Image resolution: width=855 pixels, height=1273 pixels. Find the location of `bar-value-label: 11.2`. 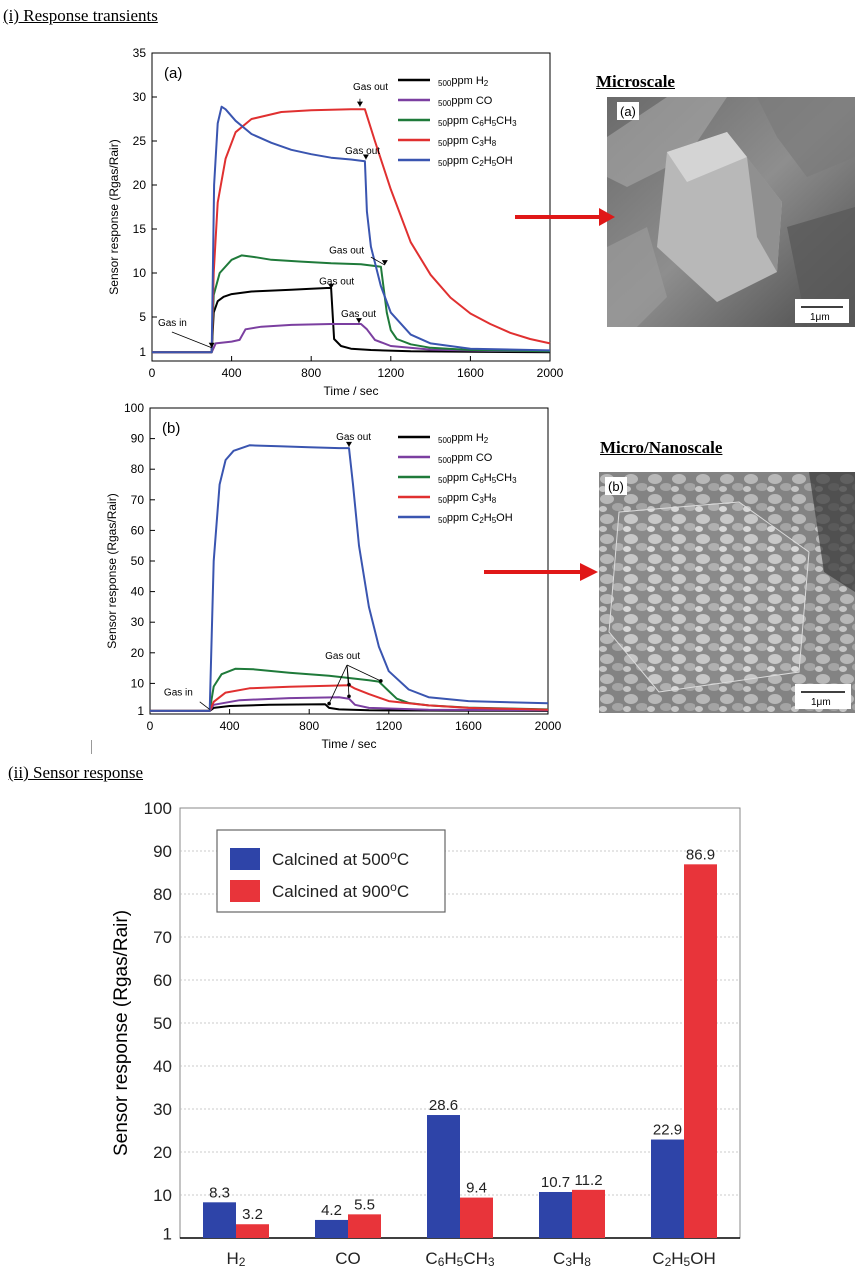

bar-value-label: 11.2 is located at coordinates (588, 1180).